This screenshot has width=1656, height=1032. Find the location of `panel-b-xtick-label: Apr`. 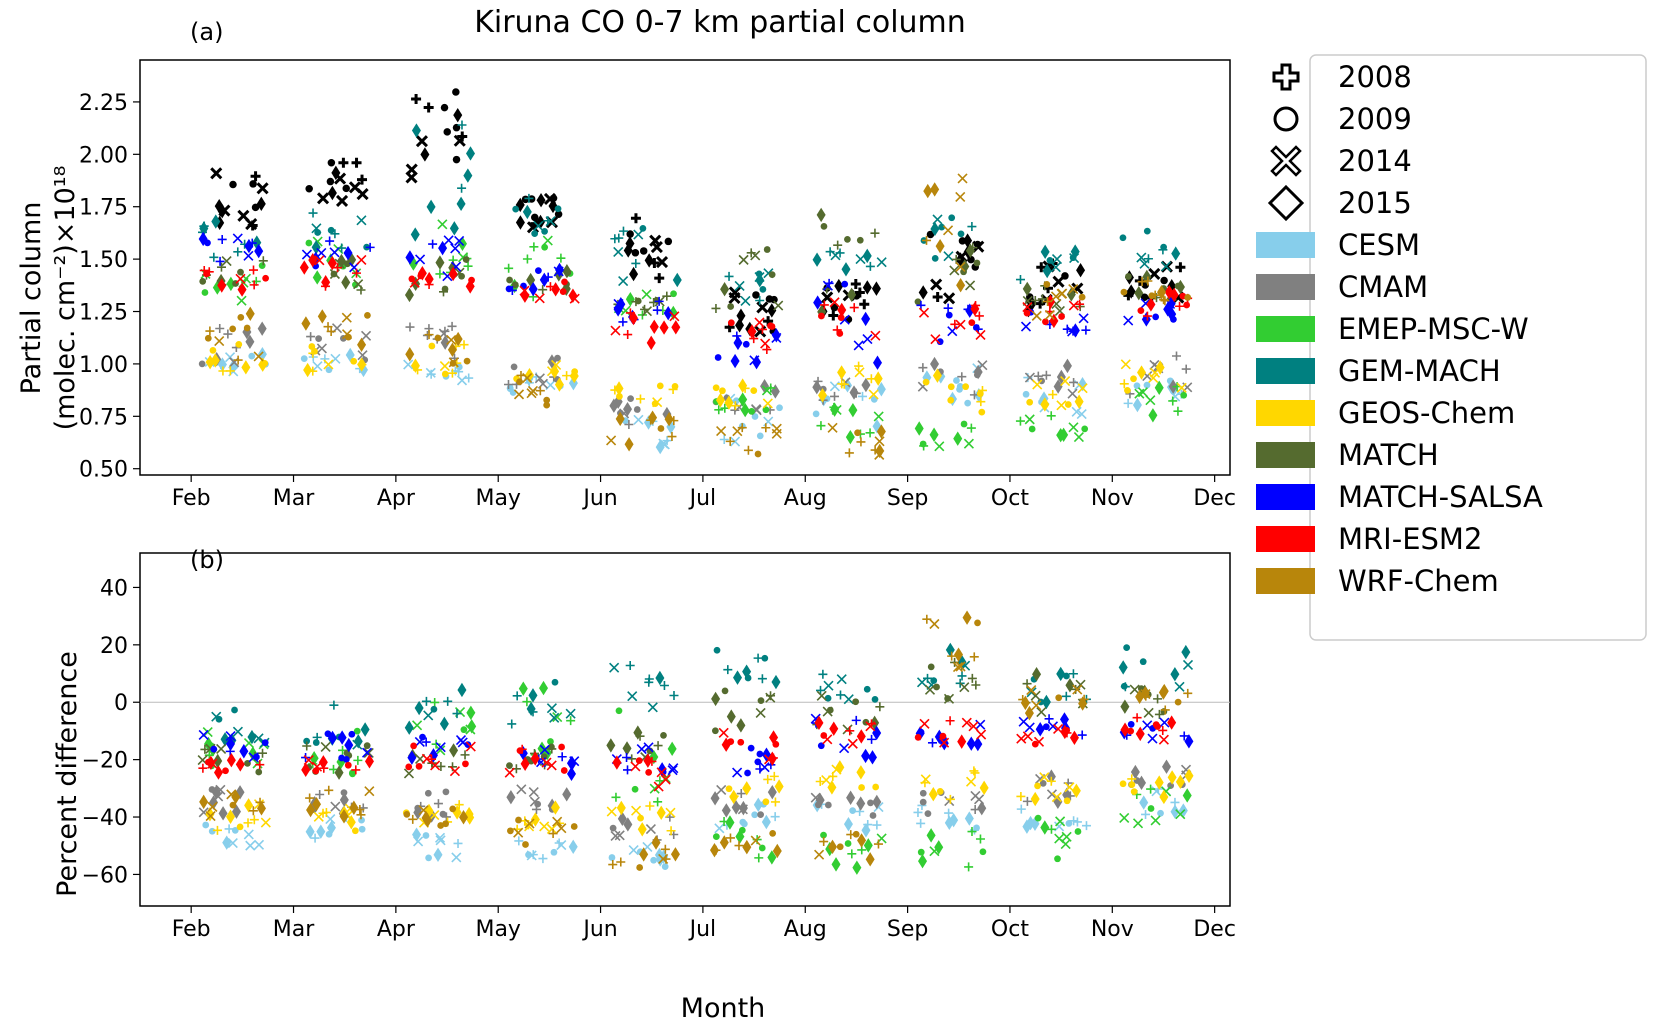

panel-b-xtick-label: Apr is located at coordinates (396, 929).